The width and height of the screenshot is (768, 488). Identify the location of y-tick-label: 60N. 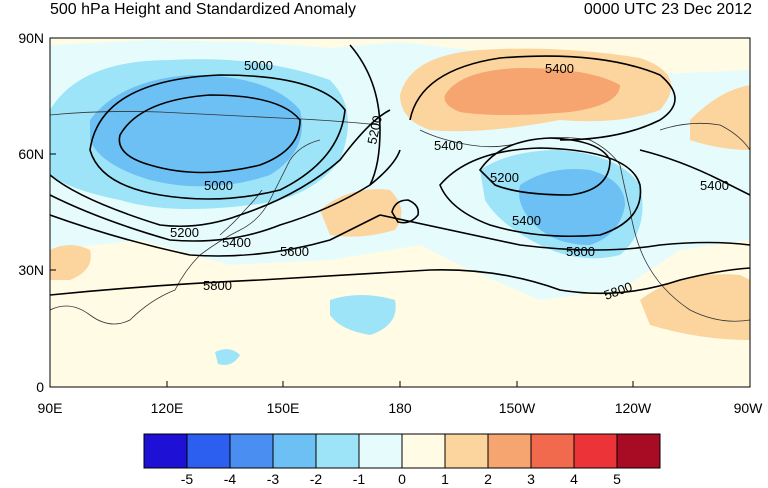
(31, 154).